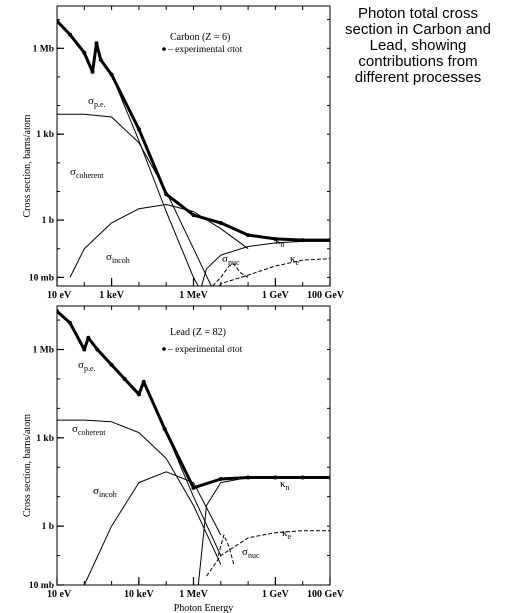 This screenshot has width=506, height=613. Describe the element at coordinates (139, 594) in the screenshot. I see `x-tick-label: 10 keV` at that location.